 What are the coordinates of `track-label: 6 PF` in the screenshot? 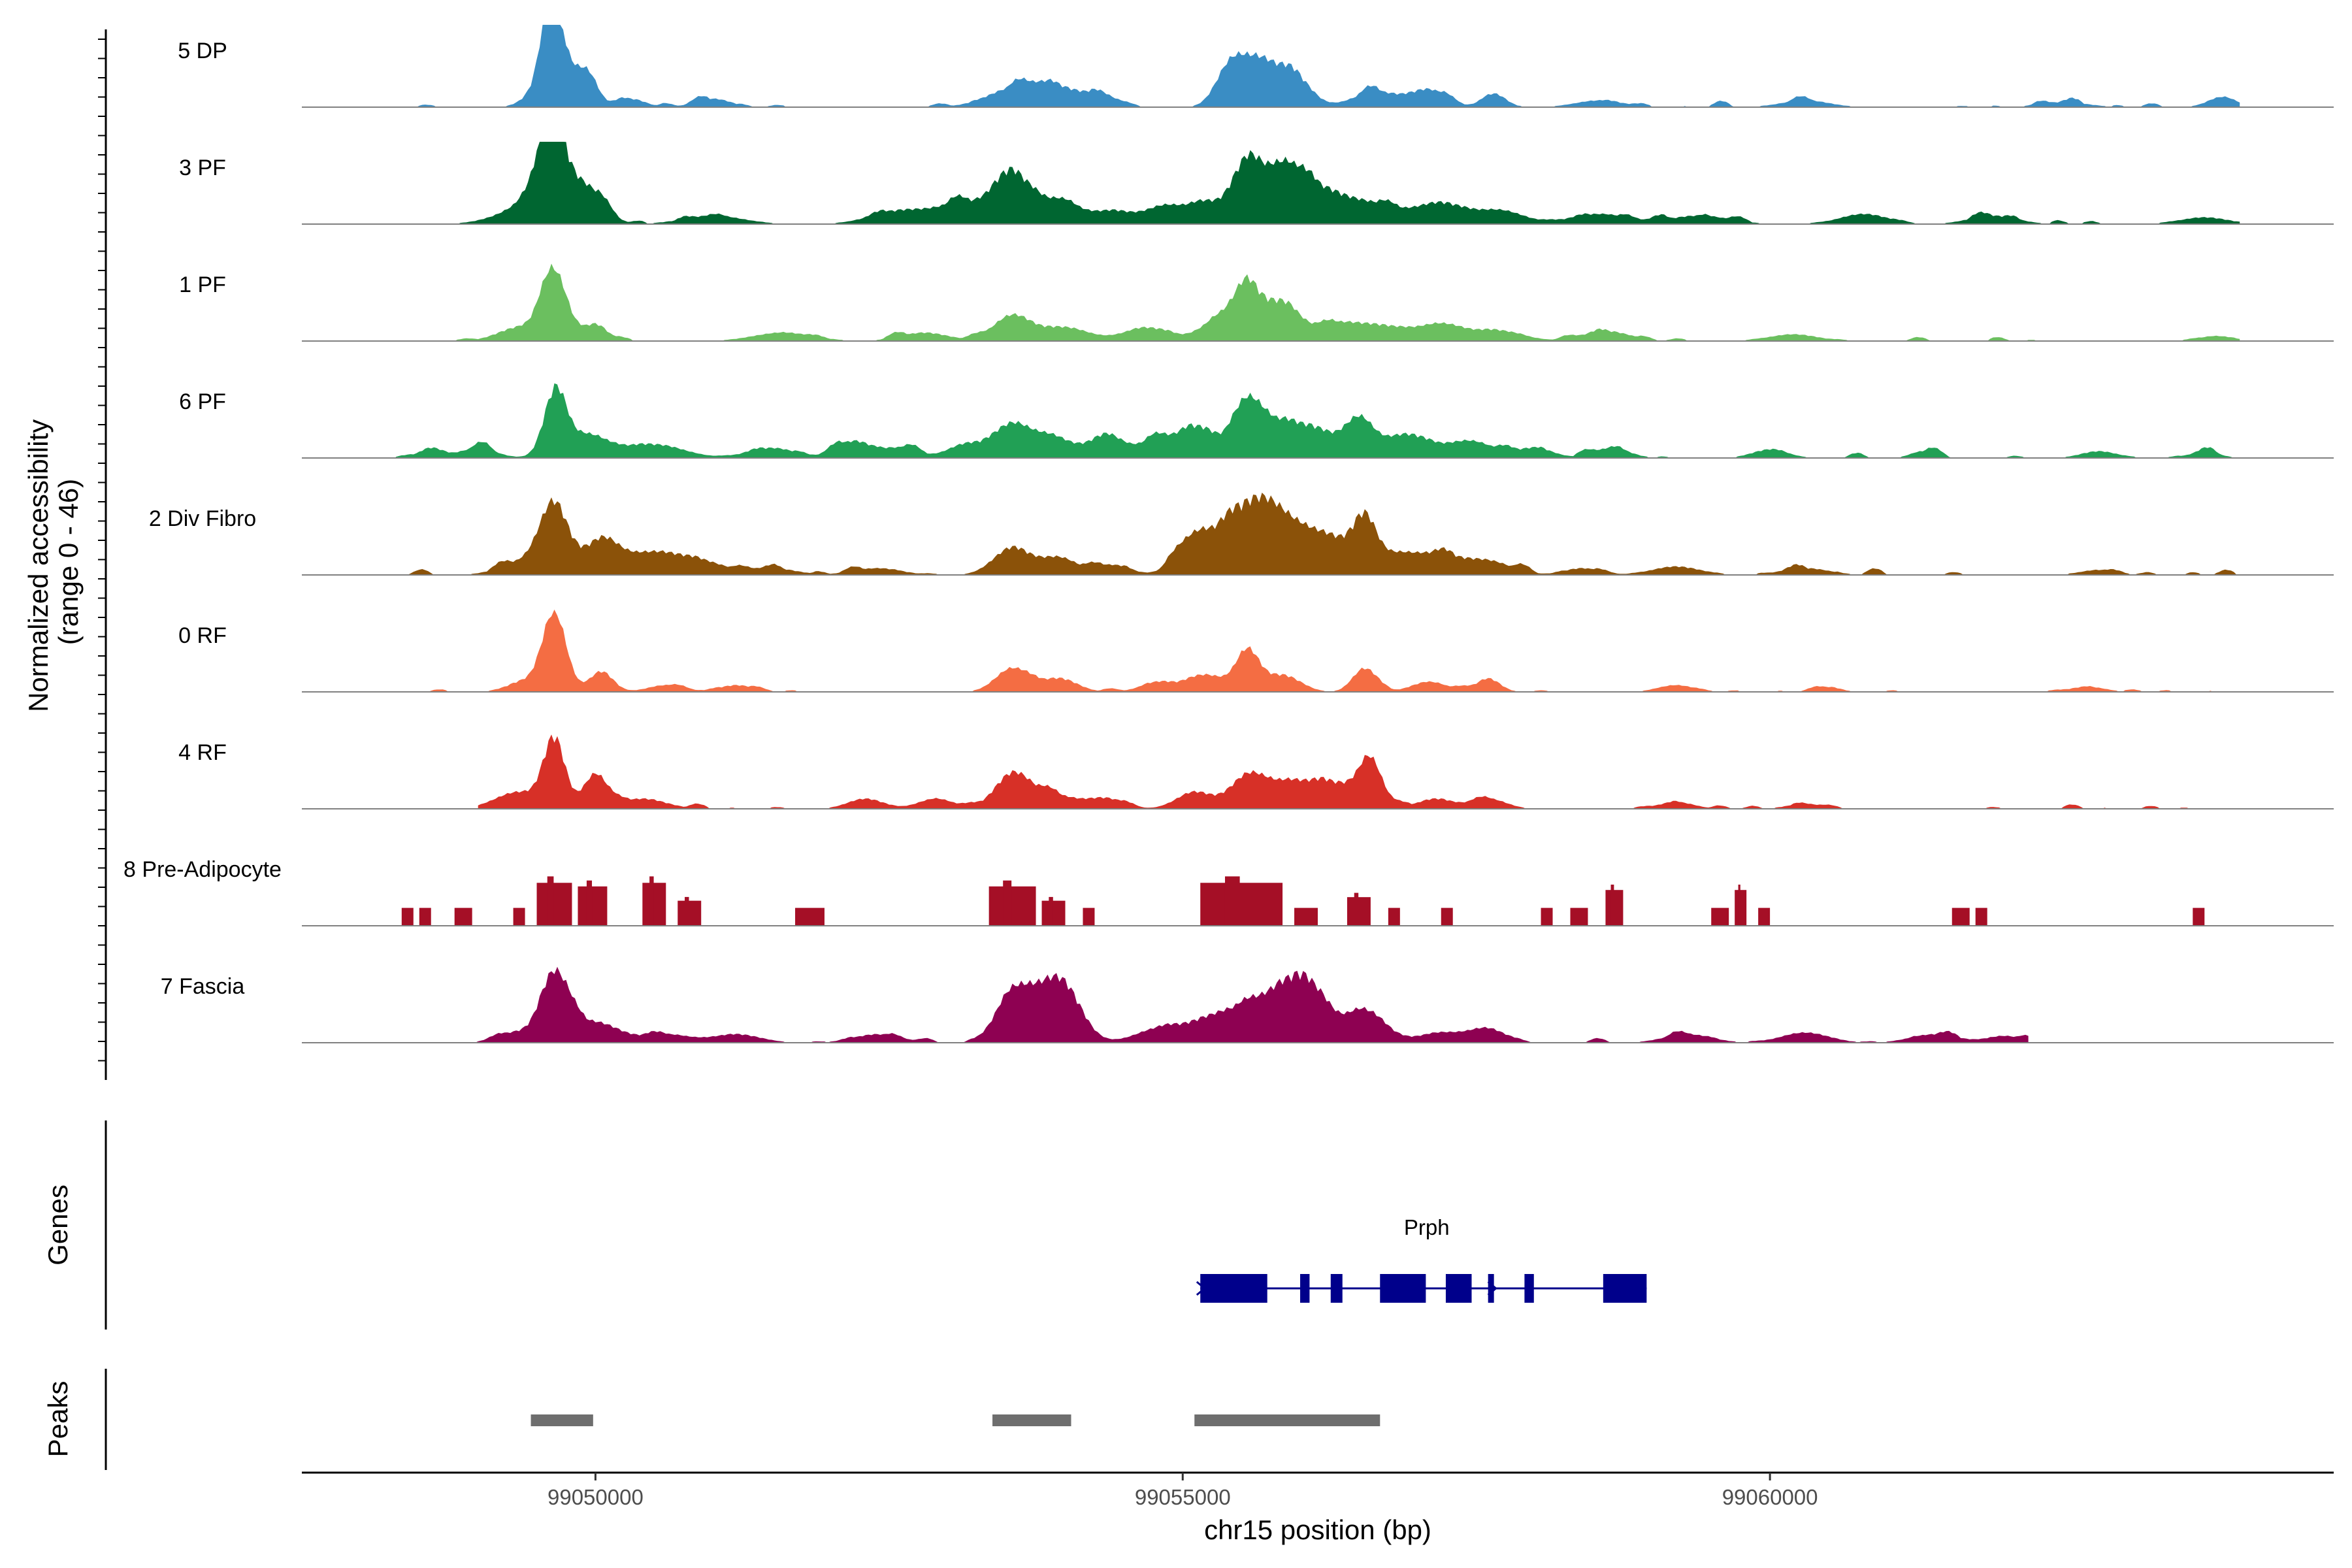 It's located at (202, 401).